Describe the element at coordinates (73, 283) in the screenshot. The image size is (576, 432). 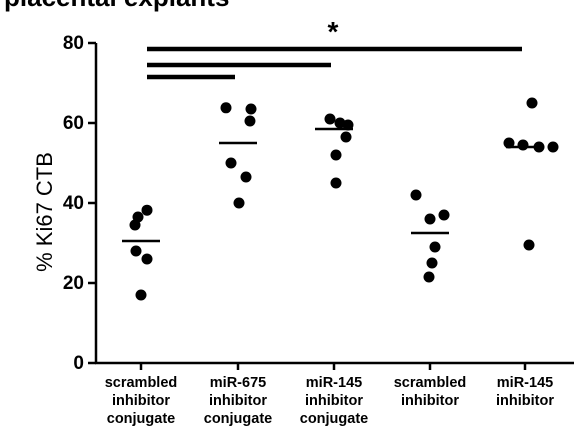
I see `y-tick-label: 20` at that location.